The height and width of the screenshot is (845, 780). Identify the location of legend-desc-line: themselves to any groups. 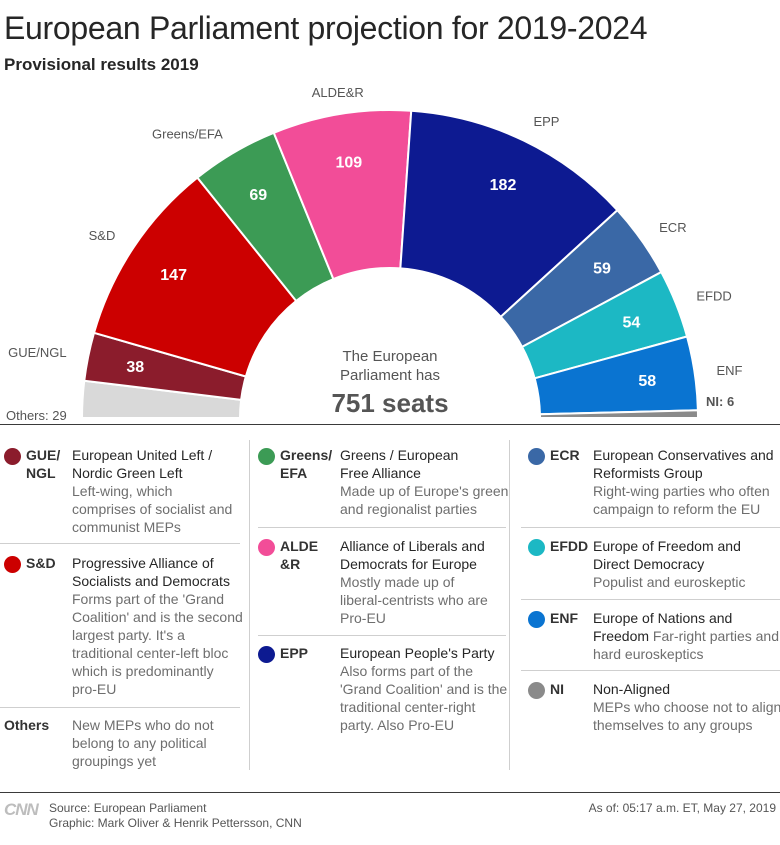
(673, 725).